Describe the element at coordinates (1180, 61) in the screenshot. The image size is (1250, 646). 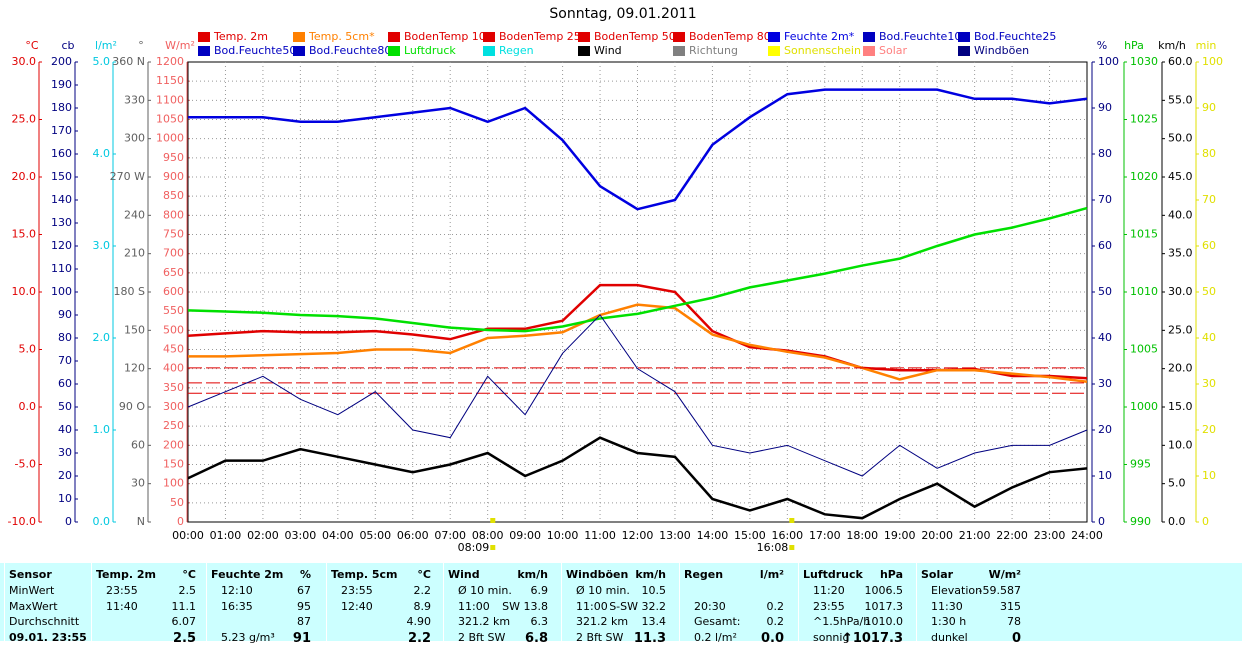
I see `y-tick-label: 60.0` at that location.